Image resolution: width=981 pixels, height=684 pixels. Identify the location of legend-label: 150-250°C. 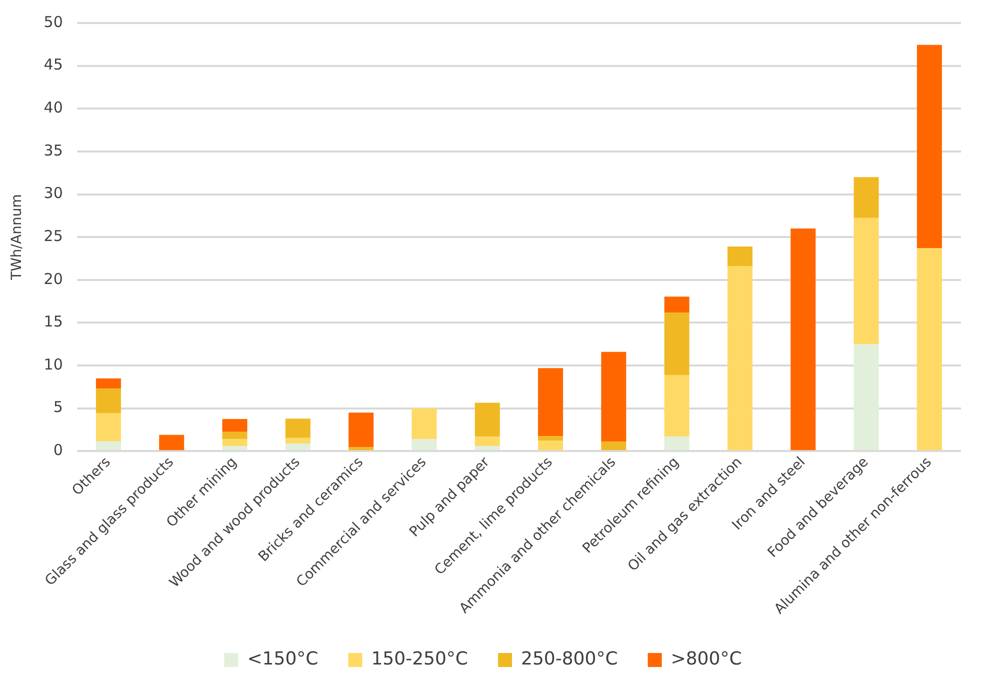
(419, 659).